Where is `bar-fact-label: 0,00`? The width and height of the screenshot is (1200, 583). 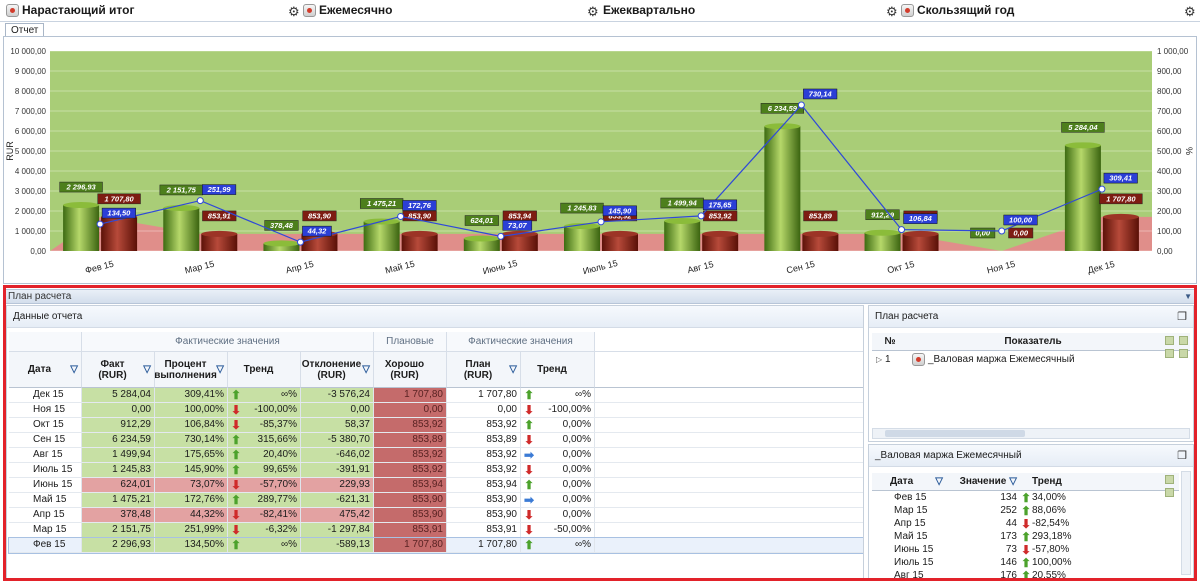 bar-fact-label: 0,00 is located at coordinates (982, 233).